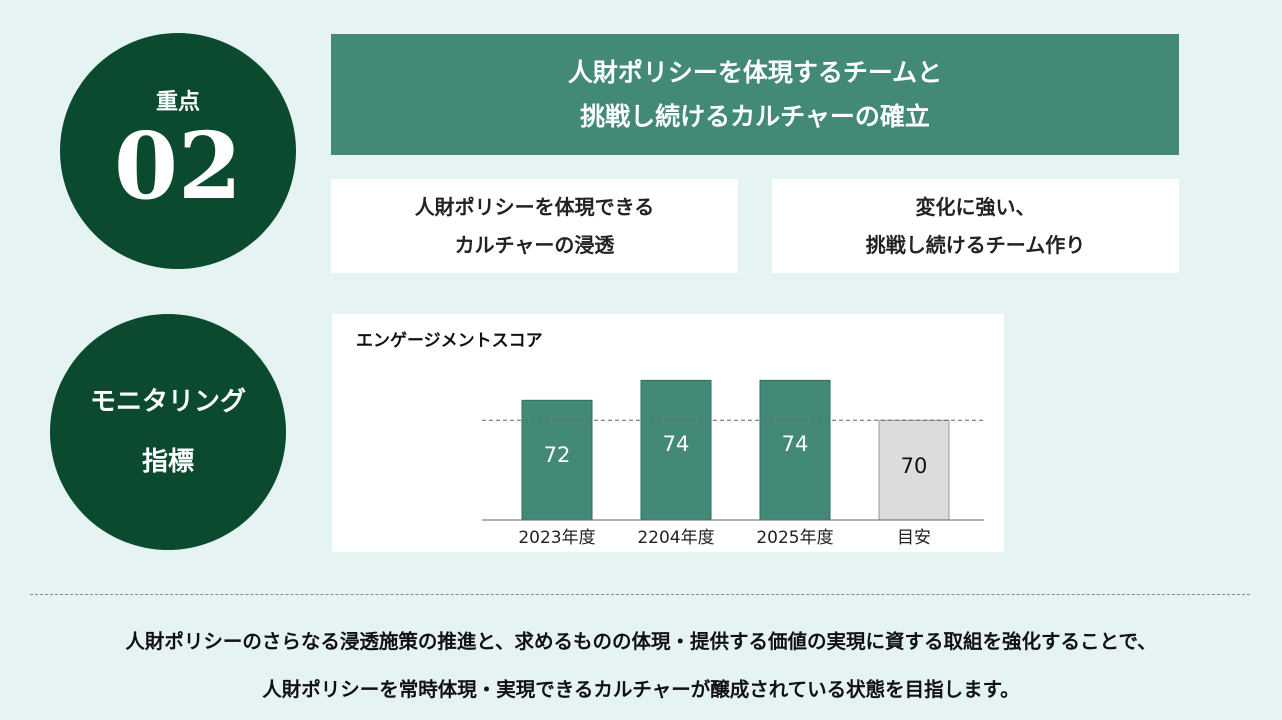  What do you see at coordinates (167, 402) in the screenshot?
I see `monitoring-line-1: モニタリング` at bounding box center [167, 402].